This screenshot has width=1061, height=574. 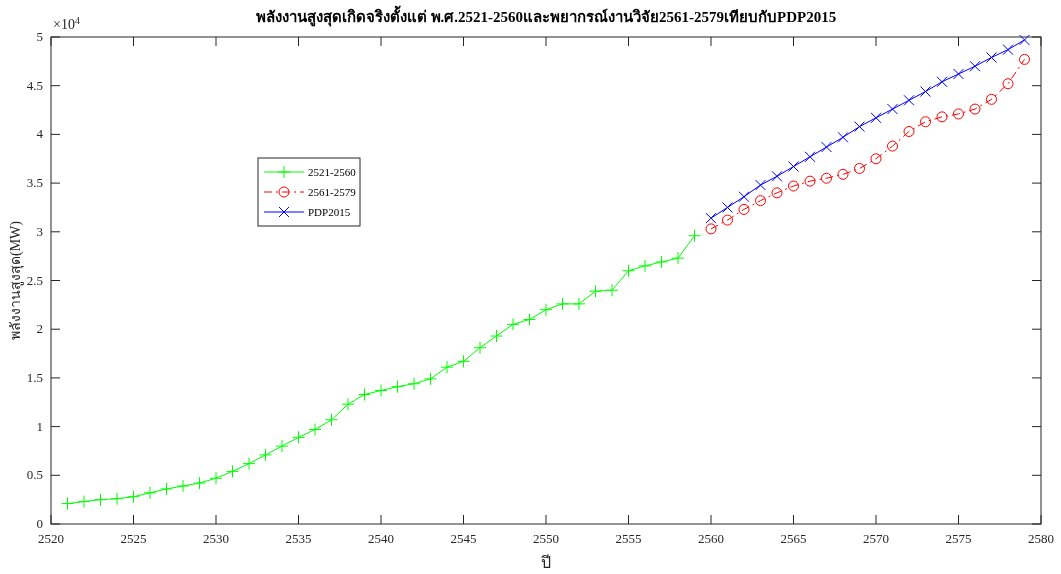 What do you see at coordinates (34, 377) in the screenshot?
I see `y-tick-label: 1.5` at bounding box center [34, 377].